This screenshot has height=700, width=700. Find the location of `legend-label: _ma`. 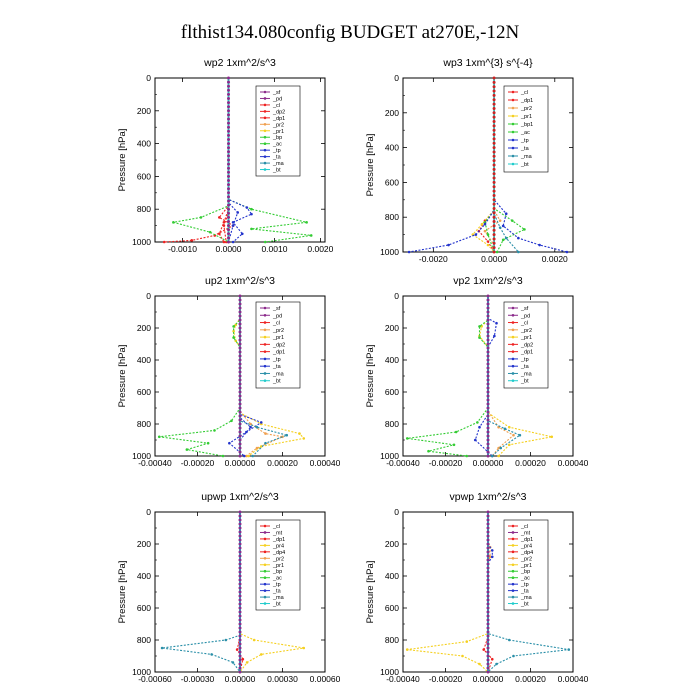

legend-label: _ma is located at coordinates (526, 598).